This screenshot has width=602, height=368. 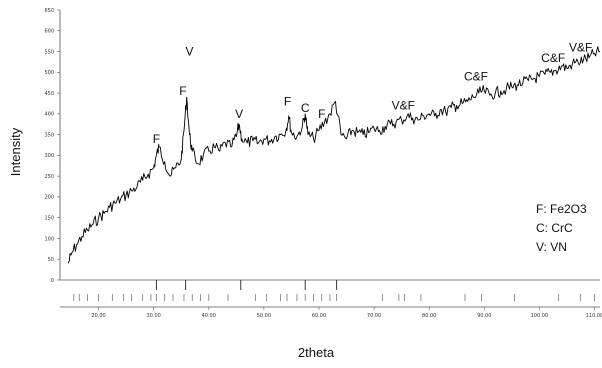 I want to click on x-tick-label: 40.00, so click(x=209, y=316).